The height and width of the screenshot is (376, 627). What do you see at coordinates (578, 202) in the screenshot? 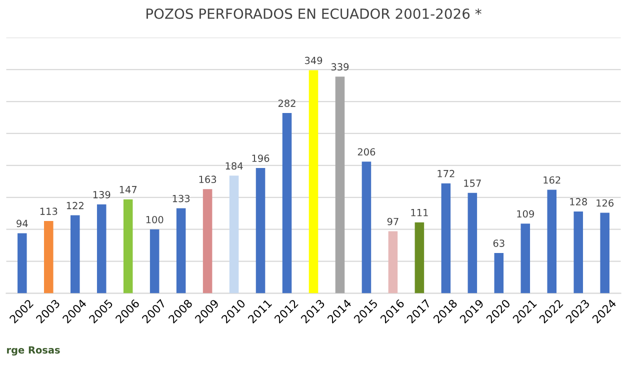
I see `data-label: 128` at bounding box center [578, 202].